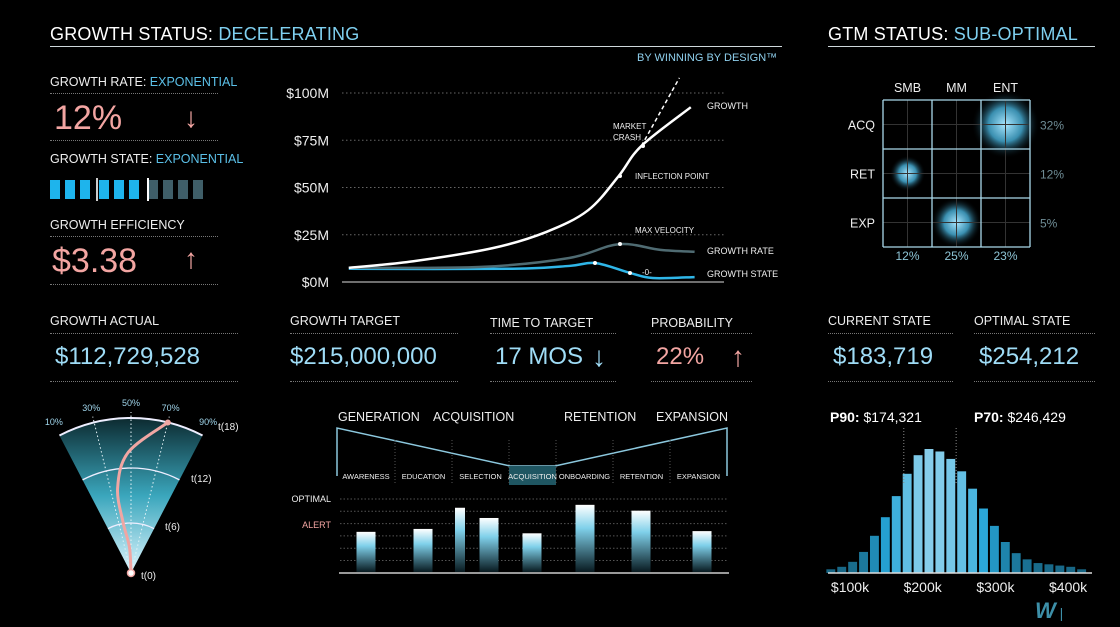  Describe the element at coordinates (995, 587) in the screenshot. I see `x-tick-label: $300k` at that location.